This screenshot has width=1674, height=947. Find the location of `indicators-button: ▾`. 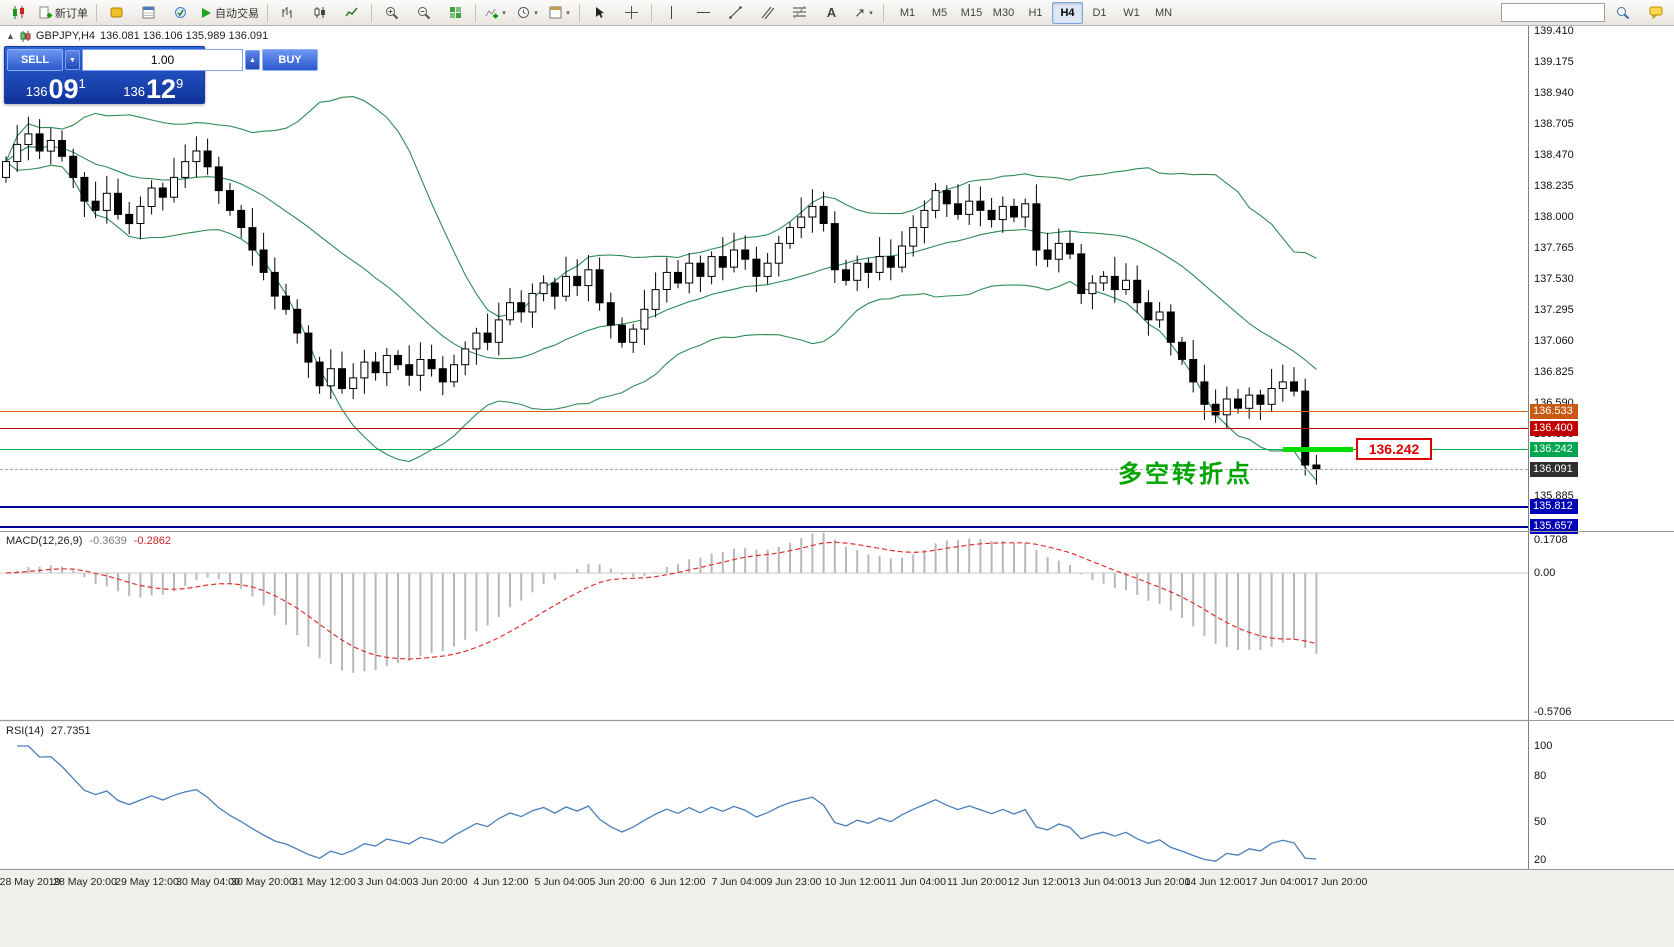

indicators-button: ▾ is located at coordinates (495, 13).